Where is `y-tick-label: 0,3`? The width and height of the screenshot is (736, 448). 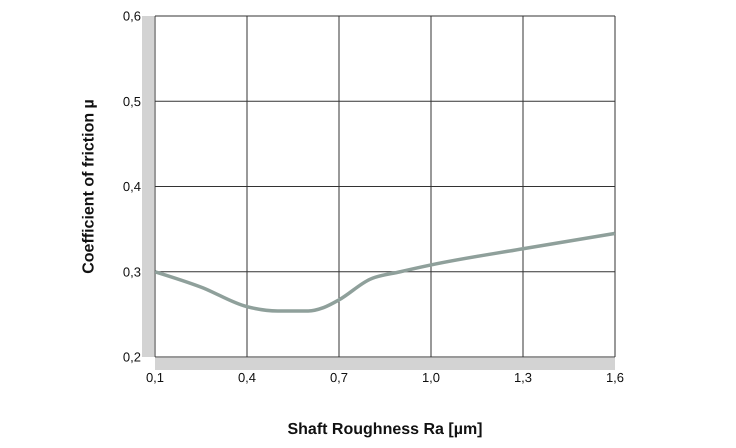
y-tick-label: 0,3 is located at coordinates (131, 272).